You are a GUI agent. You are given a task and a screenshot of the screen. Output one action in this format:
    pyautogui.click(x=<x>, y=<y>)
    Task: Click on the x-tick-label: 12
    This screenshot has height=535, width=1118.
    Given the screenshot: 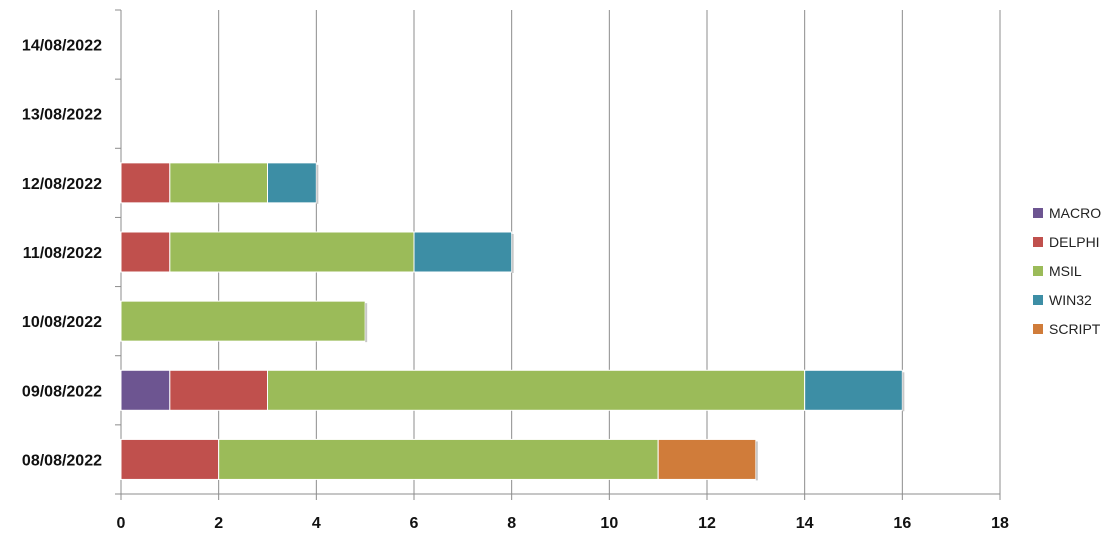 What is the action you would take?
    pyautogui.click(x=707, y=523)
    